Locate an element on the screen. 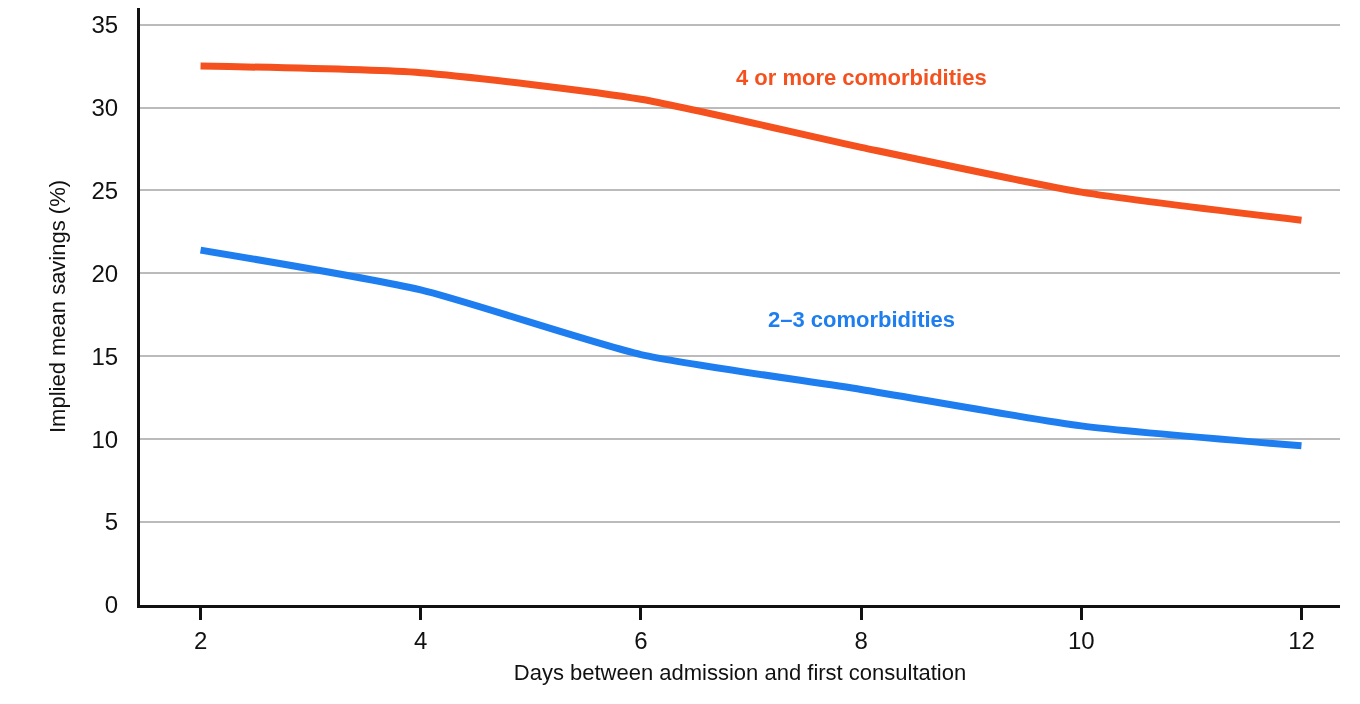 The height and width of the screenshot is (704, 1360). y-tick-label: 10 is located at coordinates (105, 439).